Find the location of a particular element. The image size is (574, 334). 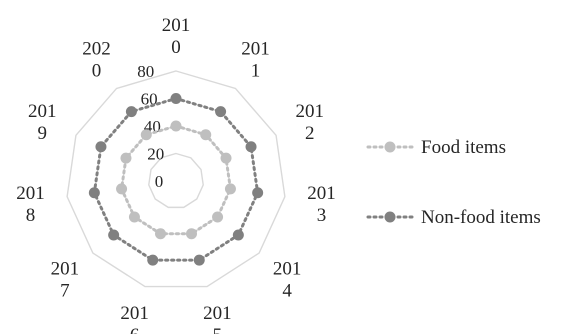

legend: Food items Non-food items is located at coordinates (453, 182).